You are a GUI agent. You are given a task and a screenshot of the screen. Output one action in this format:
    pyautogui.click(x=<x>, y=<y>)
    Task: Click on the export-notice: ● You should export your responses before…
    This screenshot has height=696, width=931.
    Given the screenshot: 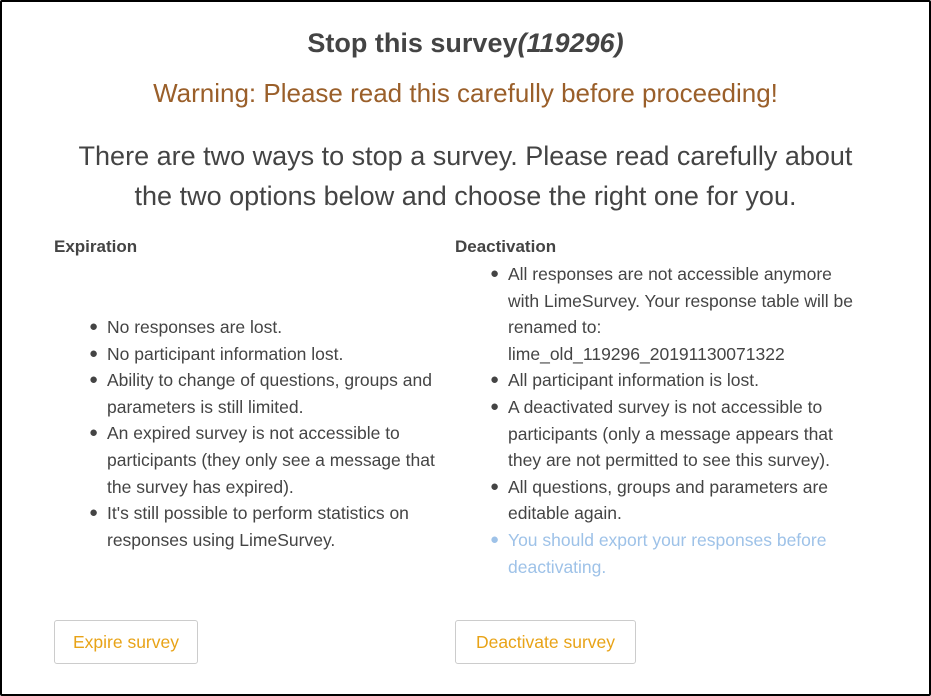 What is the action you would take?
    pyautogui.click(x=658, y=553)
    